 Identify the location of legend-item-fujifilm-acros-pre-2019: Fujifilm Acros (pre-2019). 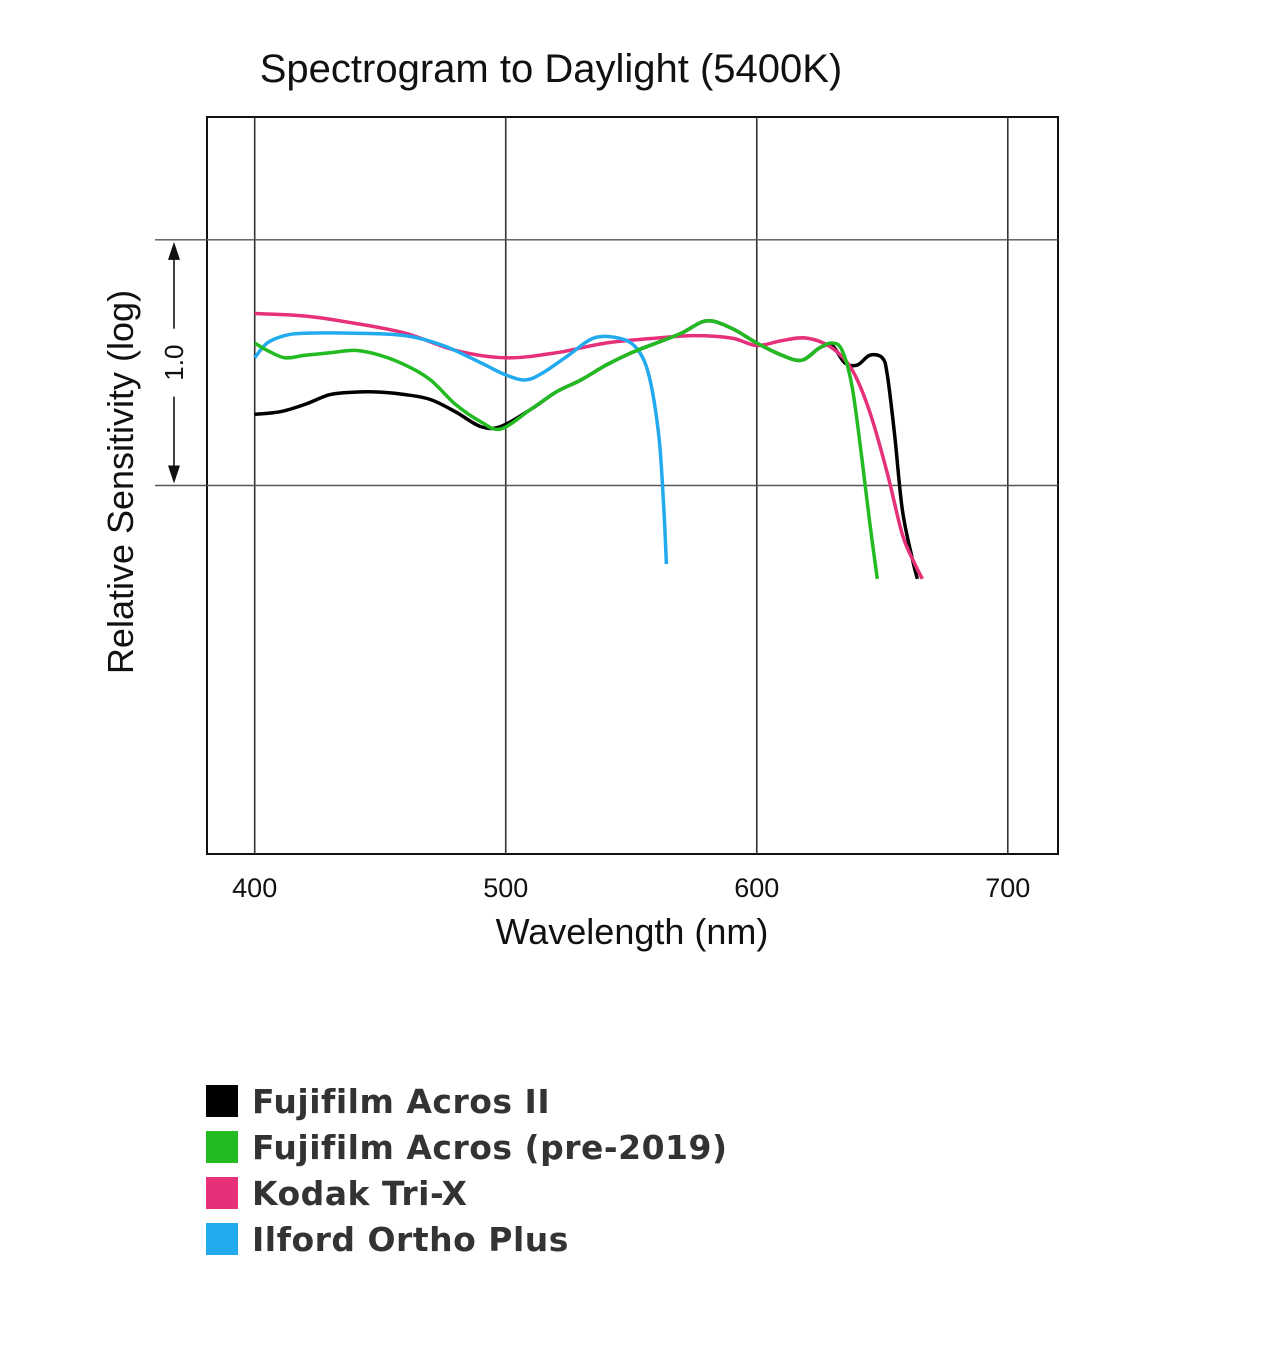
(467, 1147).